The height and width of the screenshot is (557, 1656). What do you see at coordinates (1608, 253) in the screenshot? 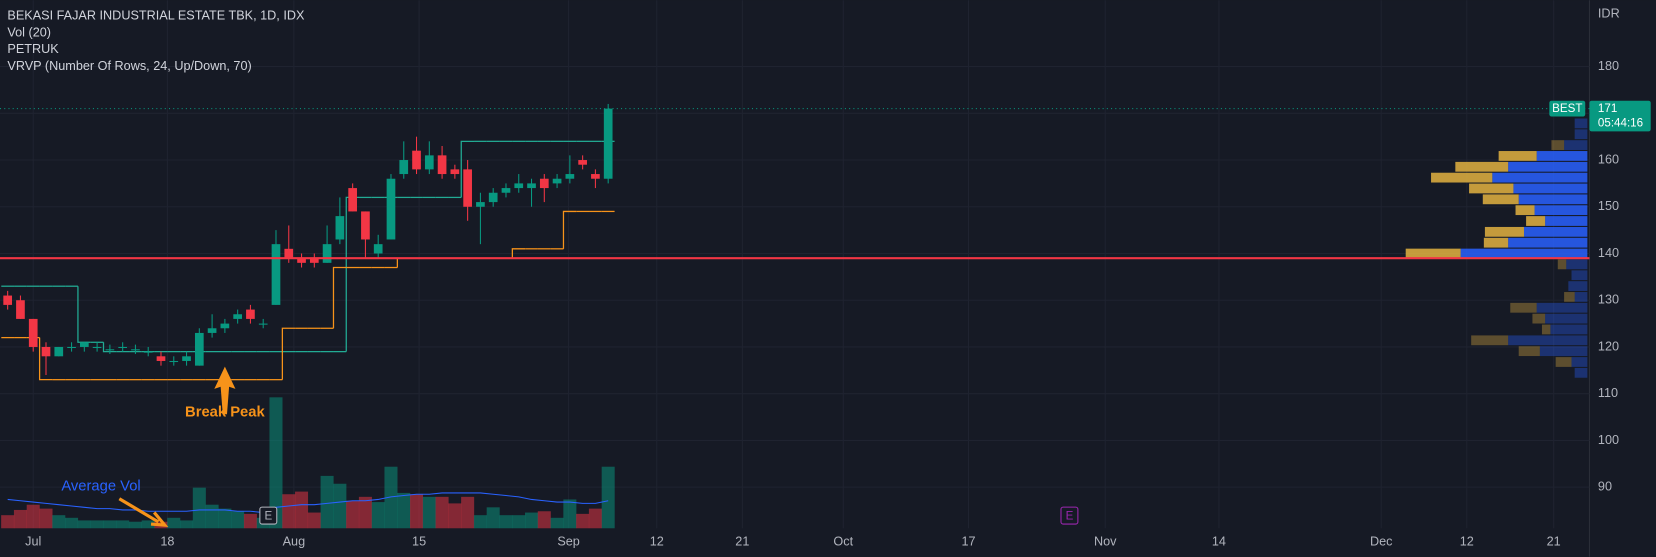
I see `y-tick-label: 140` at bounding box center [1608, 253].